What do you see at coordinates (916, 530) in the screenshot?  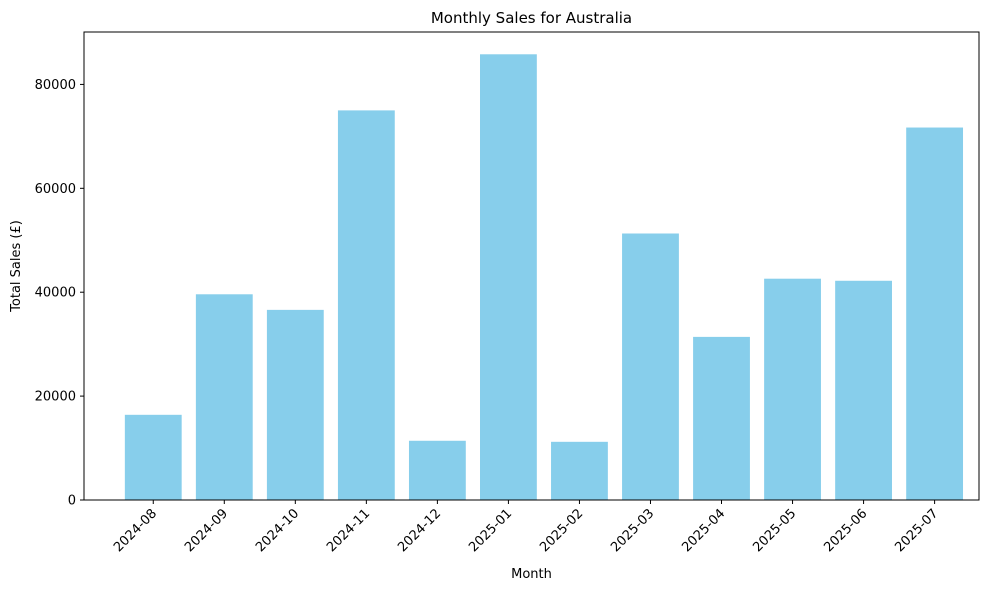 I see `x-tick-label: 2025-07` at bounding box center [916, 530].